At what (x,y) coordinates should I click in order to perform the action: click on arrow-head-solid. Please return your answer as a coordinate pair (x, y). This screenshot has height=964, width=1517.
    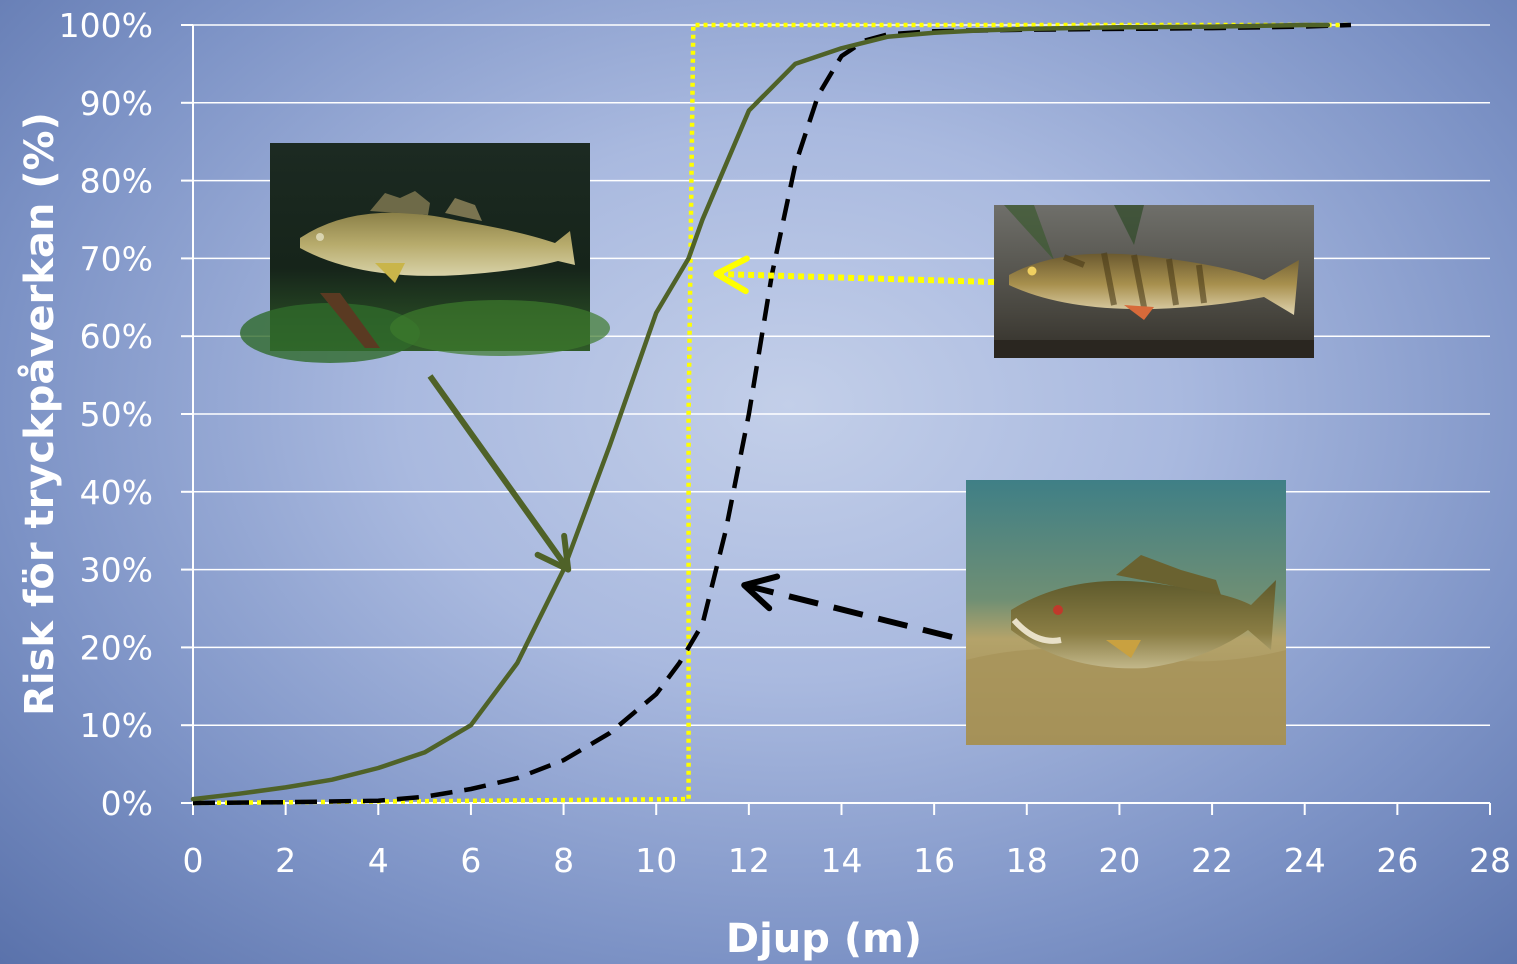
    Looking at the image, I should click on (553, 552).